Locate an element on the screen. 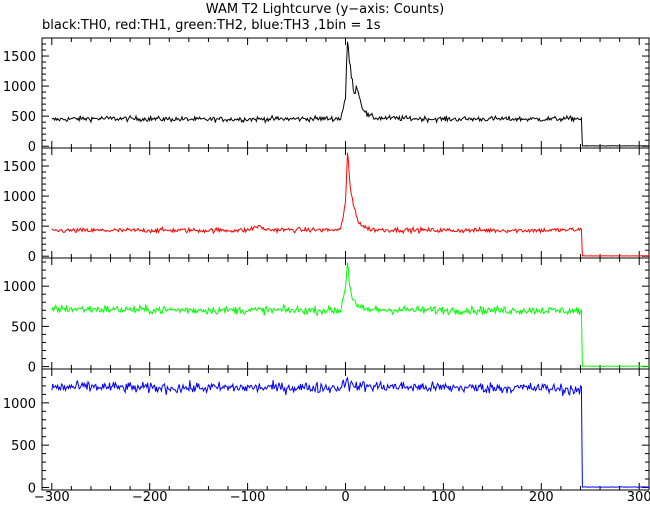 The image size is (650, 505). x-tick-label: 200 is located at coordinates (541, 497).